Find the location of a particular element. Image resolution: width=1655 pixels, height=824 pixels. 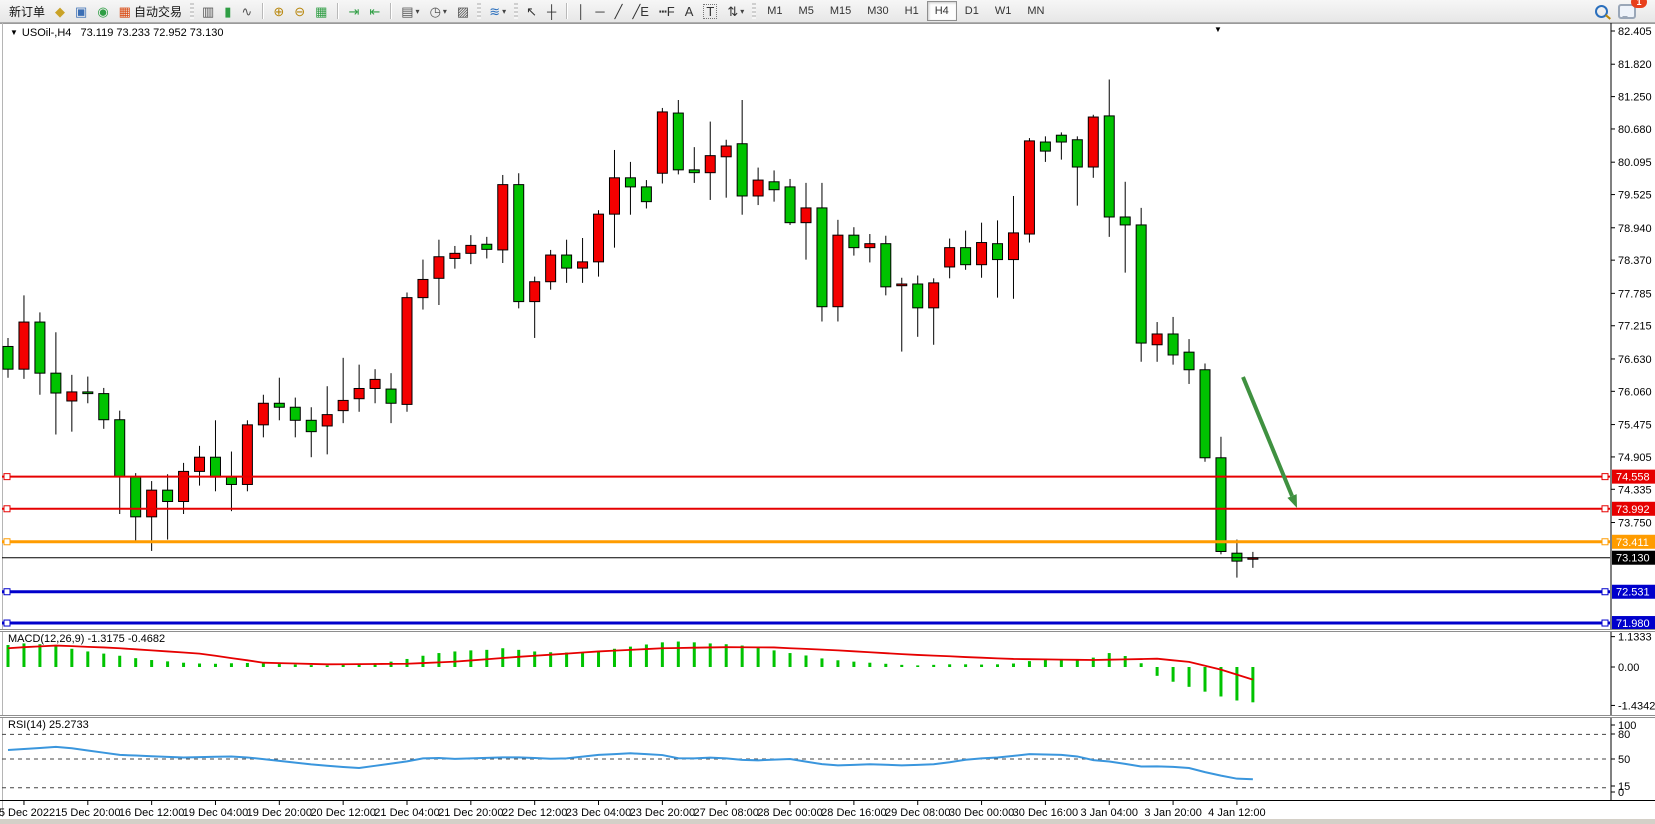

zoom-in-icon: ⊕ is located at coordinates (279, 11).